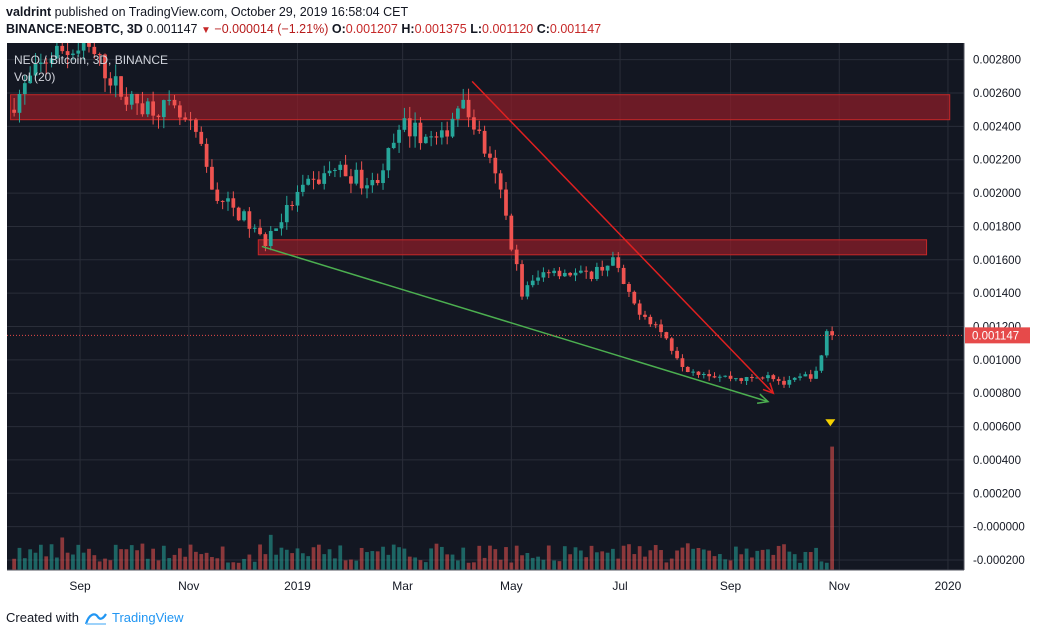 This screenshot has width=1044, height=635. I want to click on price-axis, so click(1004, 306).